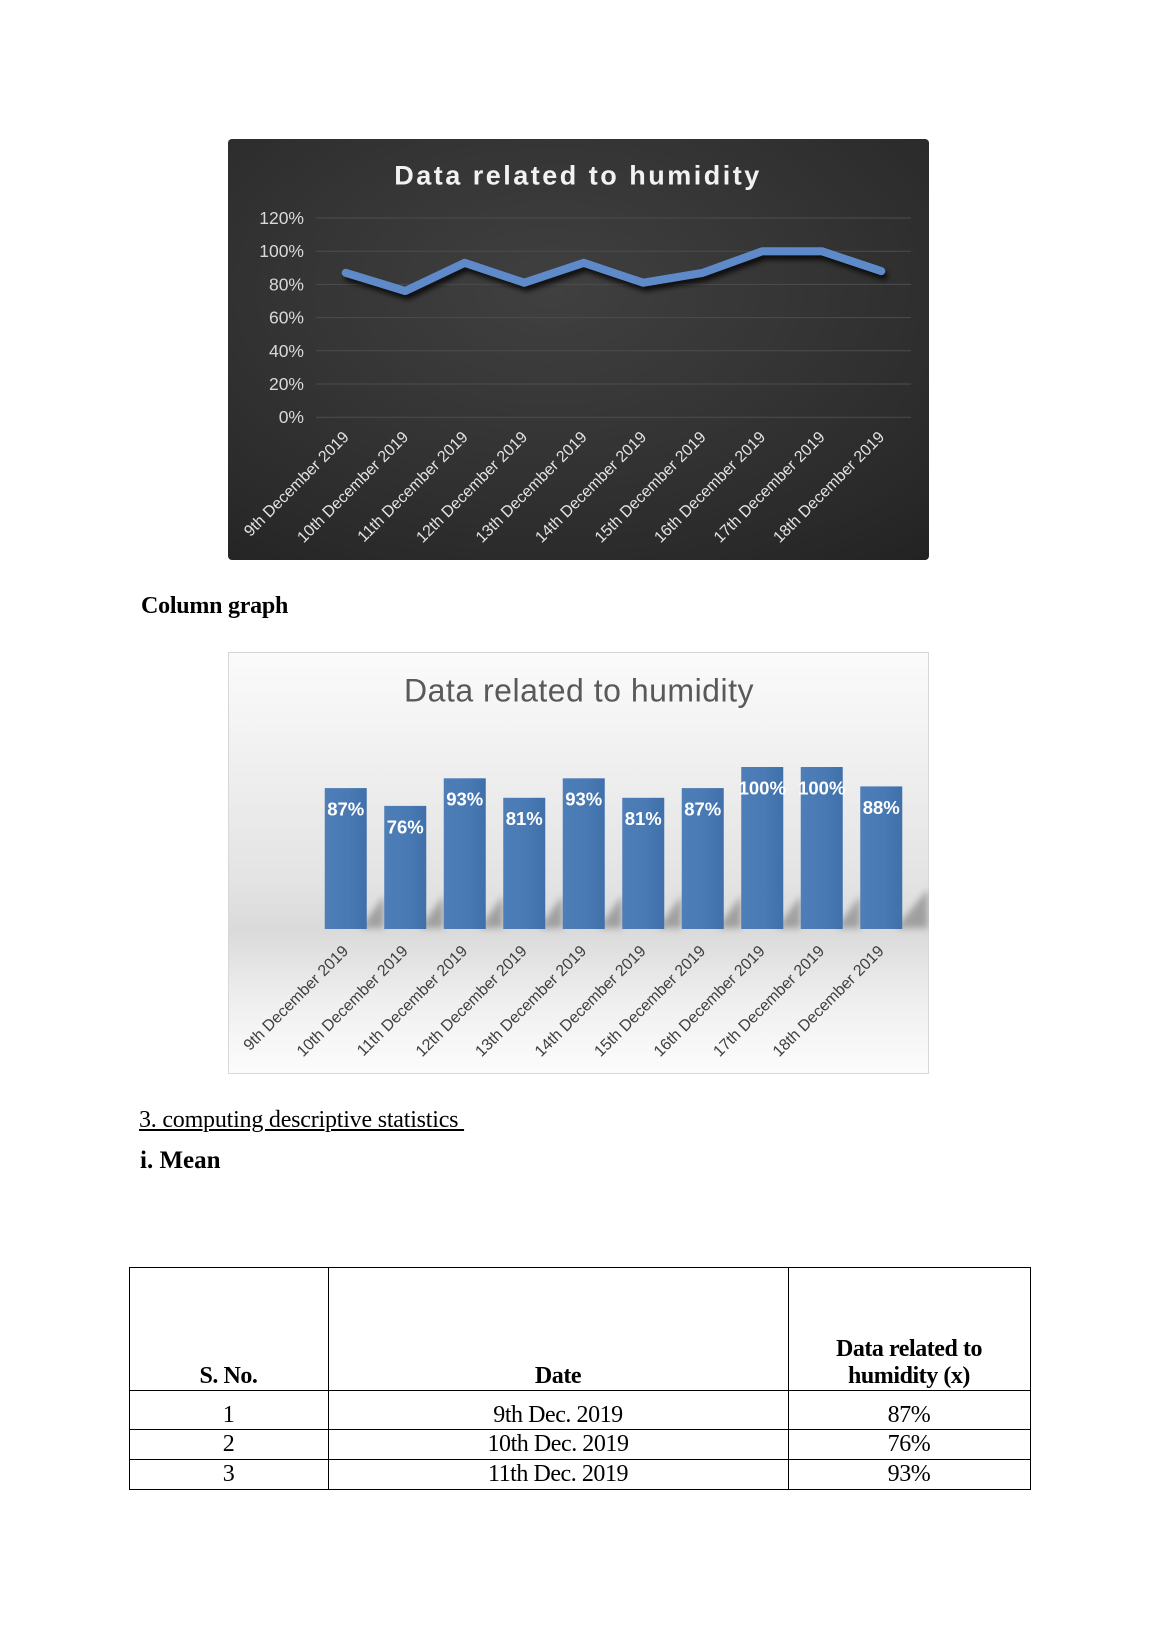  Describe the element at coordinates (286, 384) in the screenshot. I see `svg-text: 20%` at that location.